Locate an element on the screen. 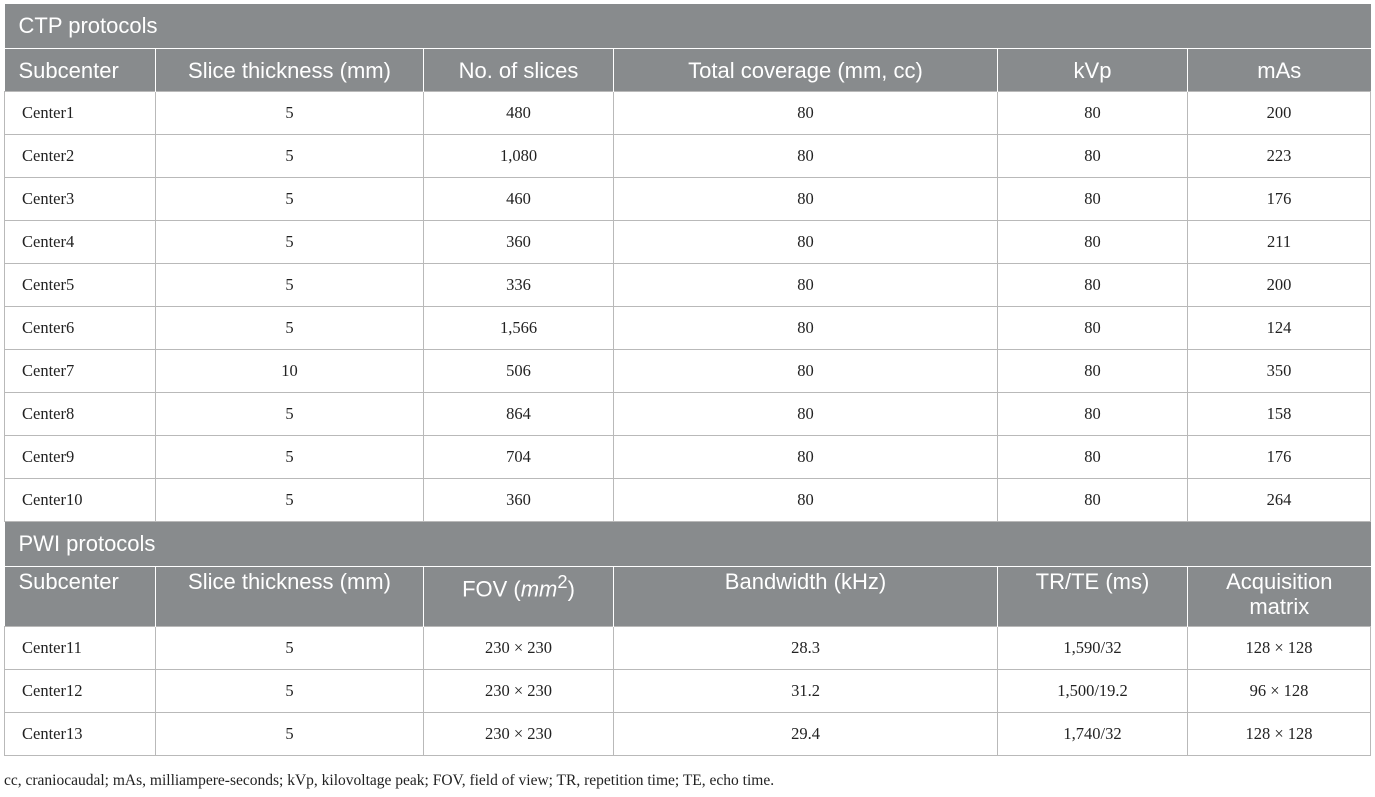 The width and height of the screenshot is (1375, 797). pwi-cell: 1,590/32 is located at coordinates (1092, 648).